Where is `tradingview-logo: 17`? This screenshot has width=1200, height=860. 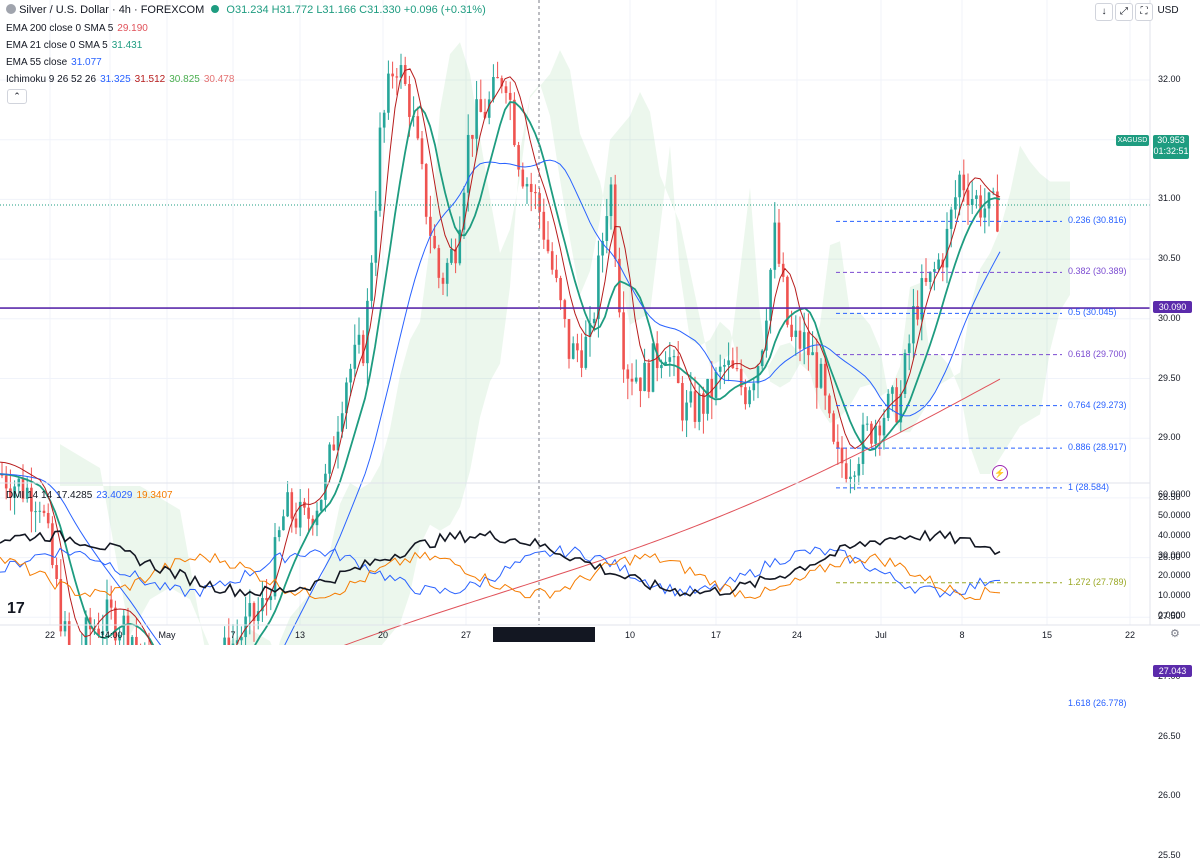 tradingview-logo: 17 is located at coordinates (16, 609).